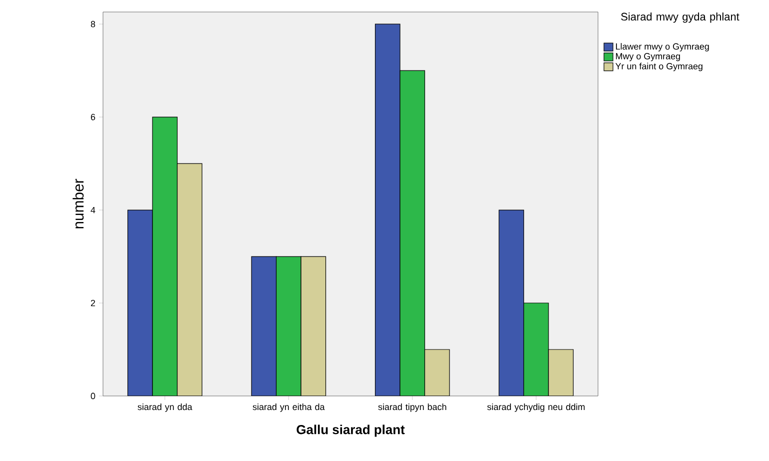 This screenshot has height=461, width=769. What do you see at coordinates (78, 203) in the screenshot?
I see `y-axis-title: number` at bounding box center [78, 203].